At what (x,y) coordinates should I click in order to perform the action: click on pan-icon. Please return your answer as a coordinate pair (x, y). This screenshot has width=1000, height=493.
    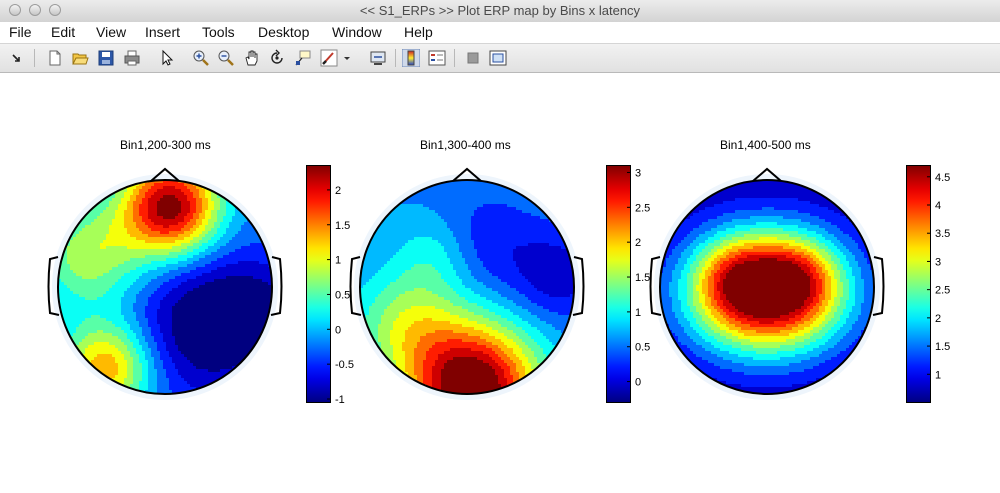
    Looking at the image, I should click on (252, 58).